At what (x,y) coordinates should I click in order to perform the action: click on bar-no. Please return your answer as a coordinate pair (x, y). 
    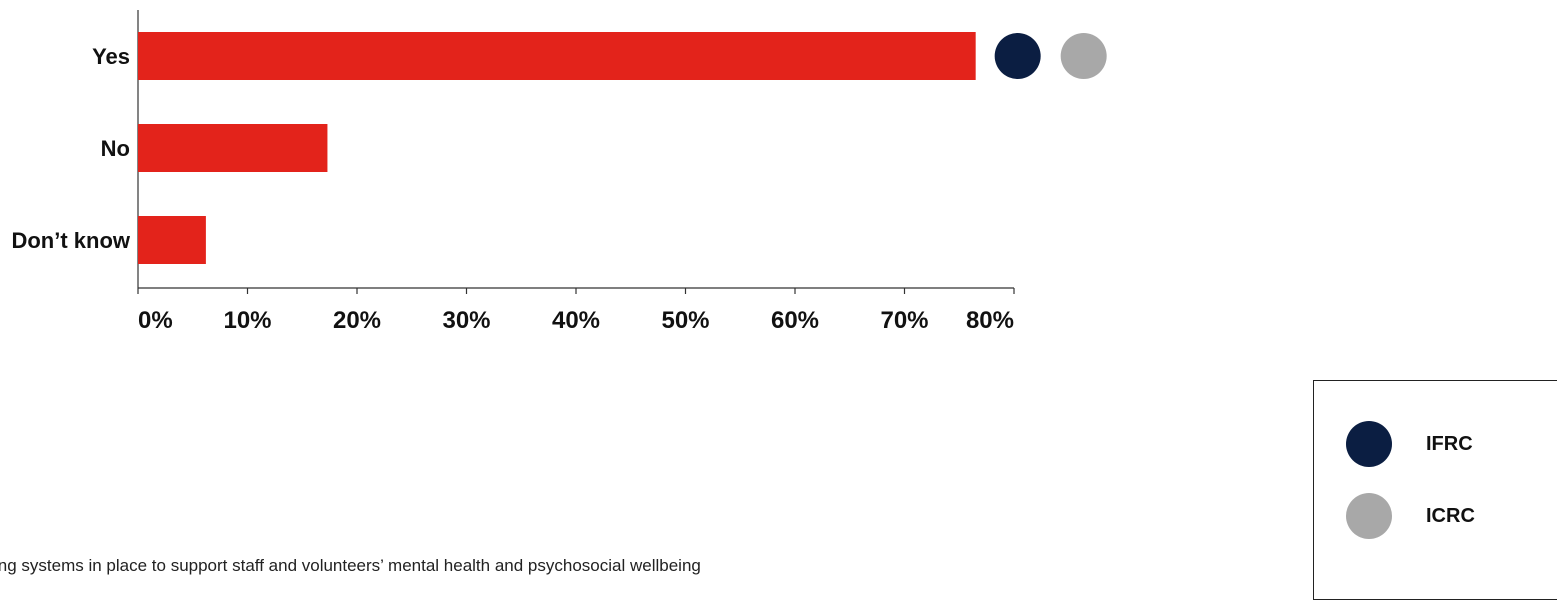
    Looking at the image, I should click on (233, 148).